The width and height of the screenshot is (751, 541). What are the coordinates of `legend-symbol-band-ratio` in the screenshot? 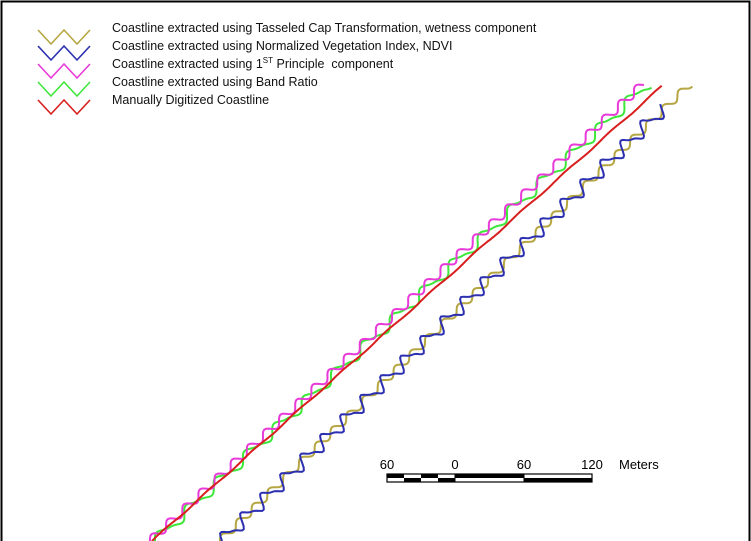 It's located at (64, 89).